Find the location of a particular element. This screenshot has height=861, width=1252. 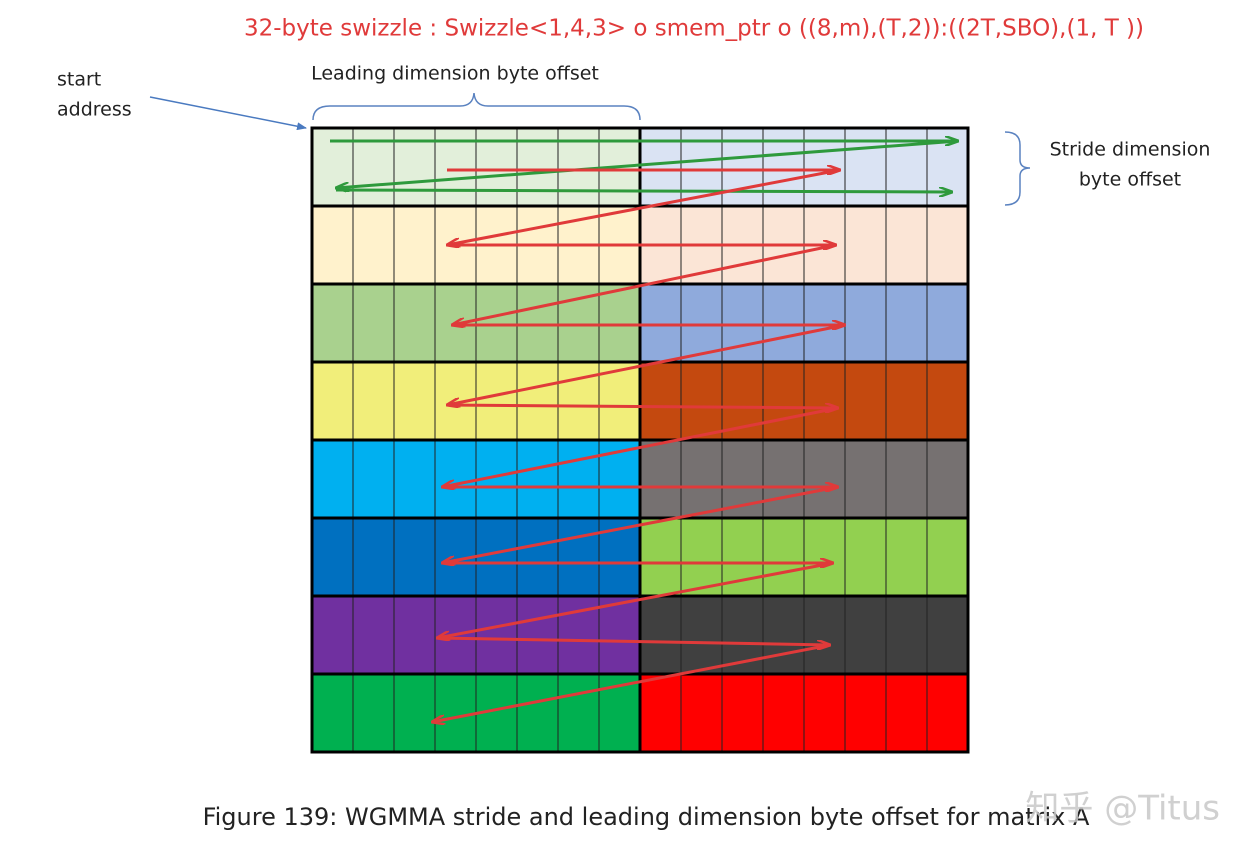

leading-brace is located at coordinates (476, 106).